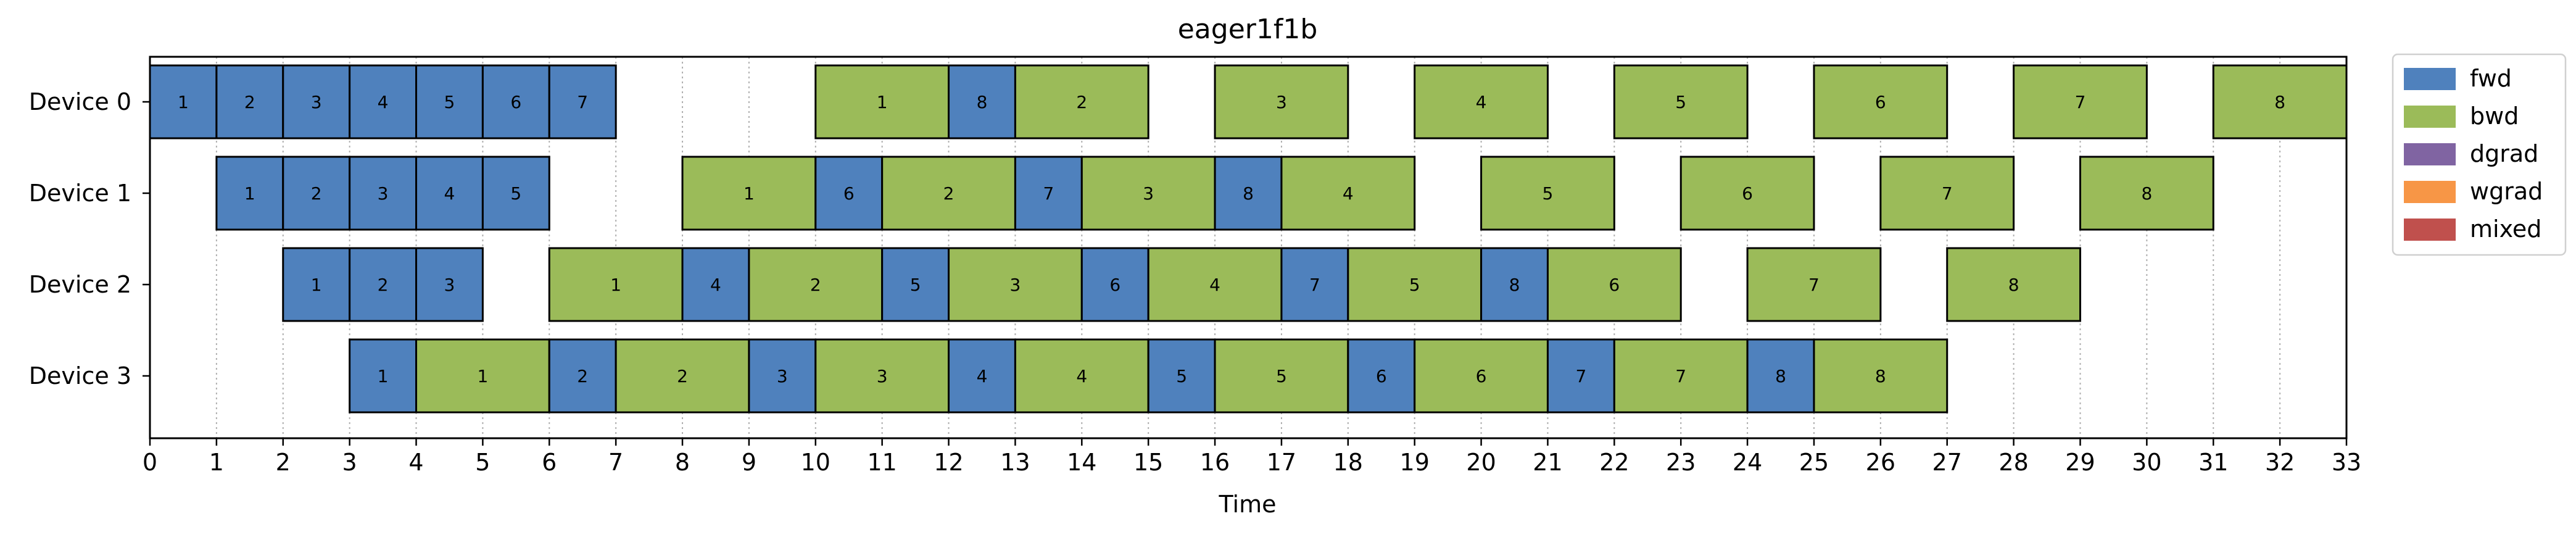 This screenshot has width=2576, height=537. Describe the element at coordinates (615, 462) in the screenshot. I see `x-tick-label: 7` at that location.